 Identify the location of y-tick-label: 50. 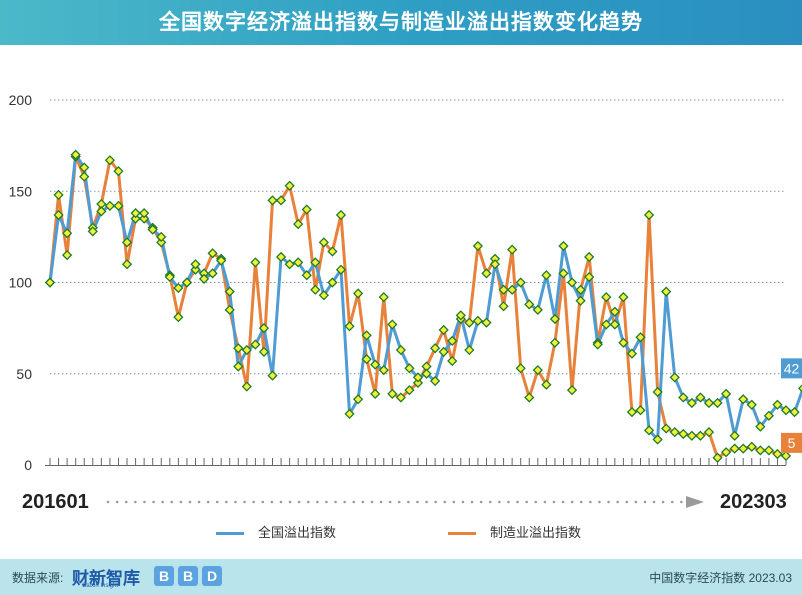
(24, 374).